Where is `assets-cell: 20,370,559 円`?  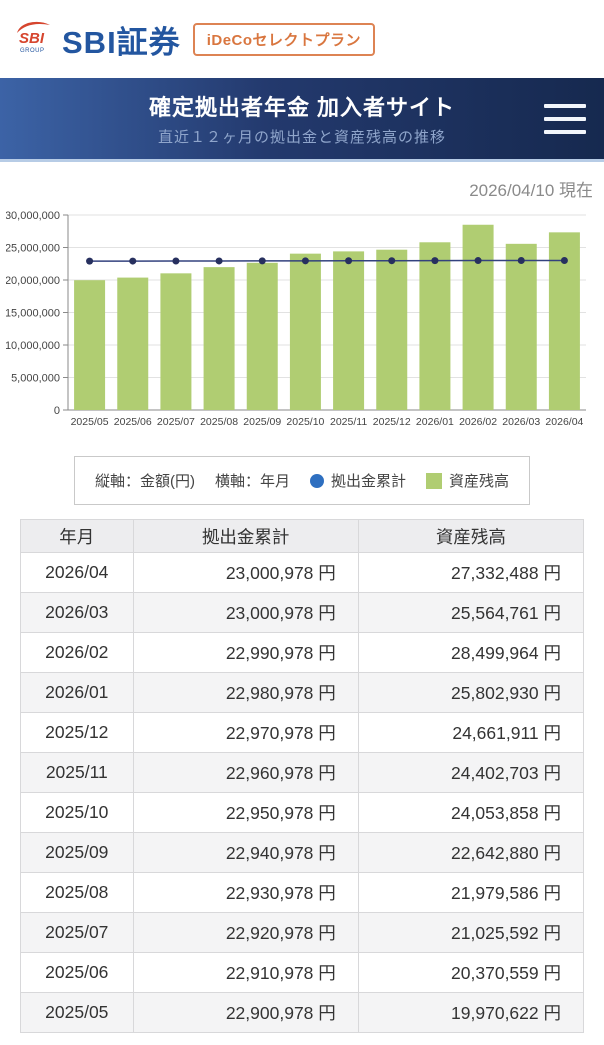 assets-cell: 20,370,559 円 is located at coordinates (471, 972).